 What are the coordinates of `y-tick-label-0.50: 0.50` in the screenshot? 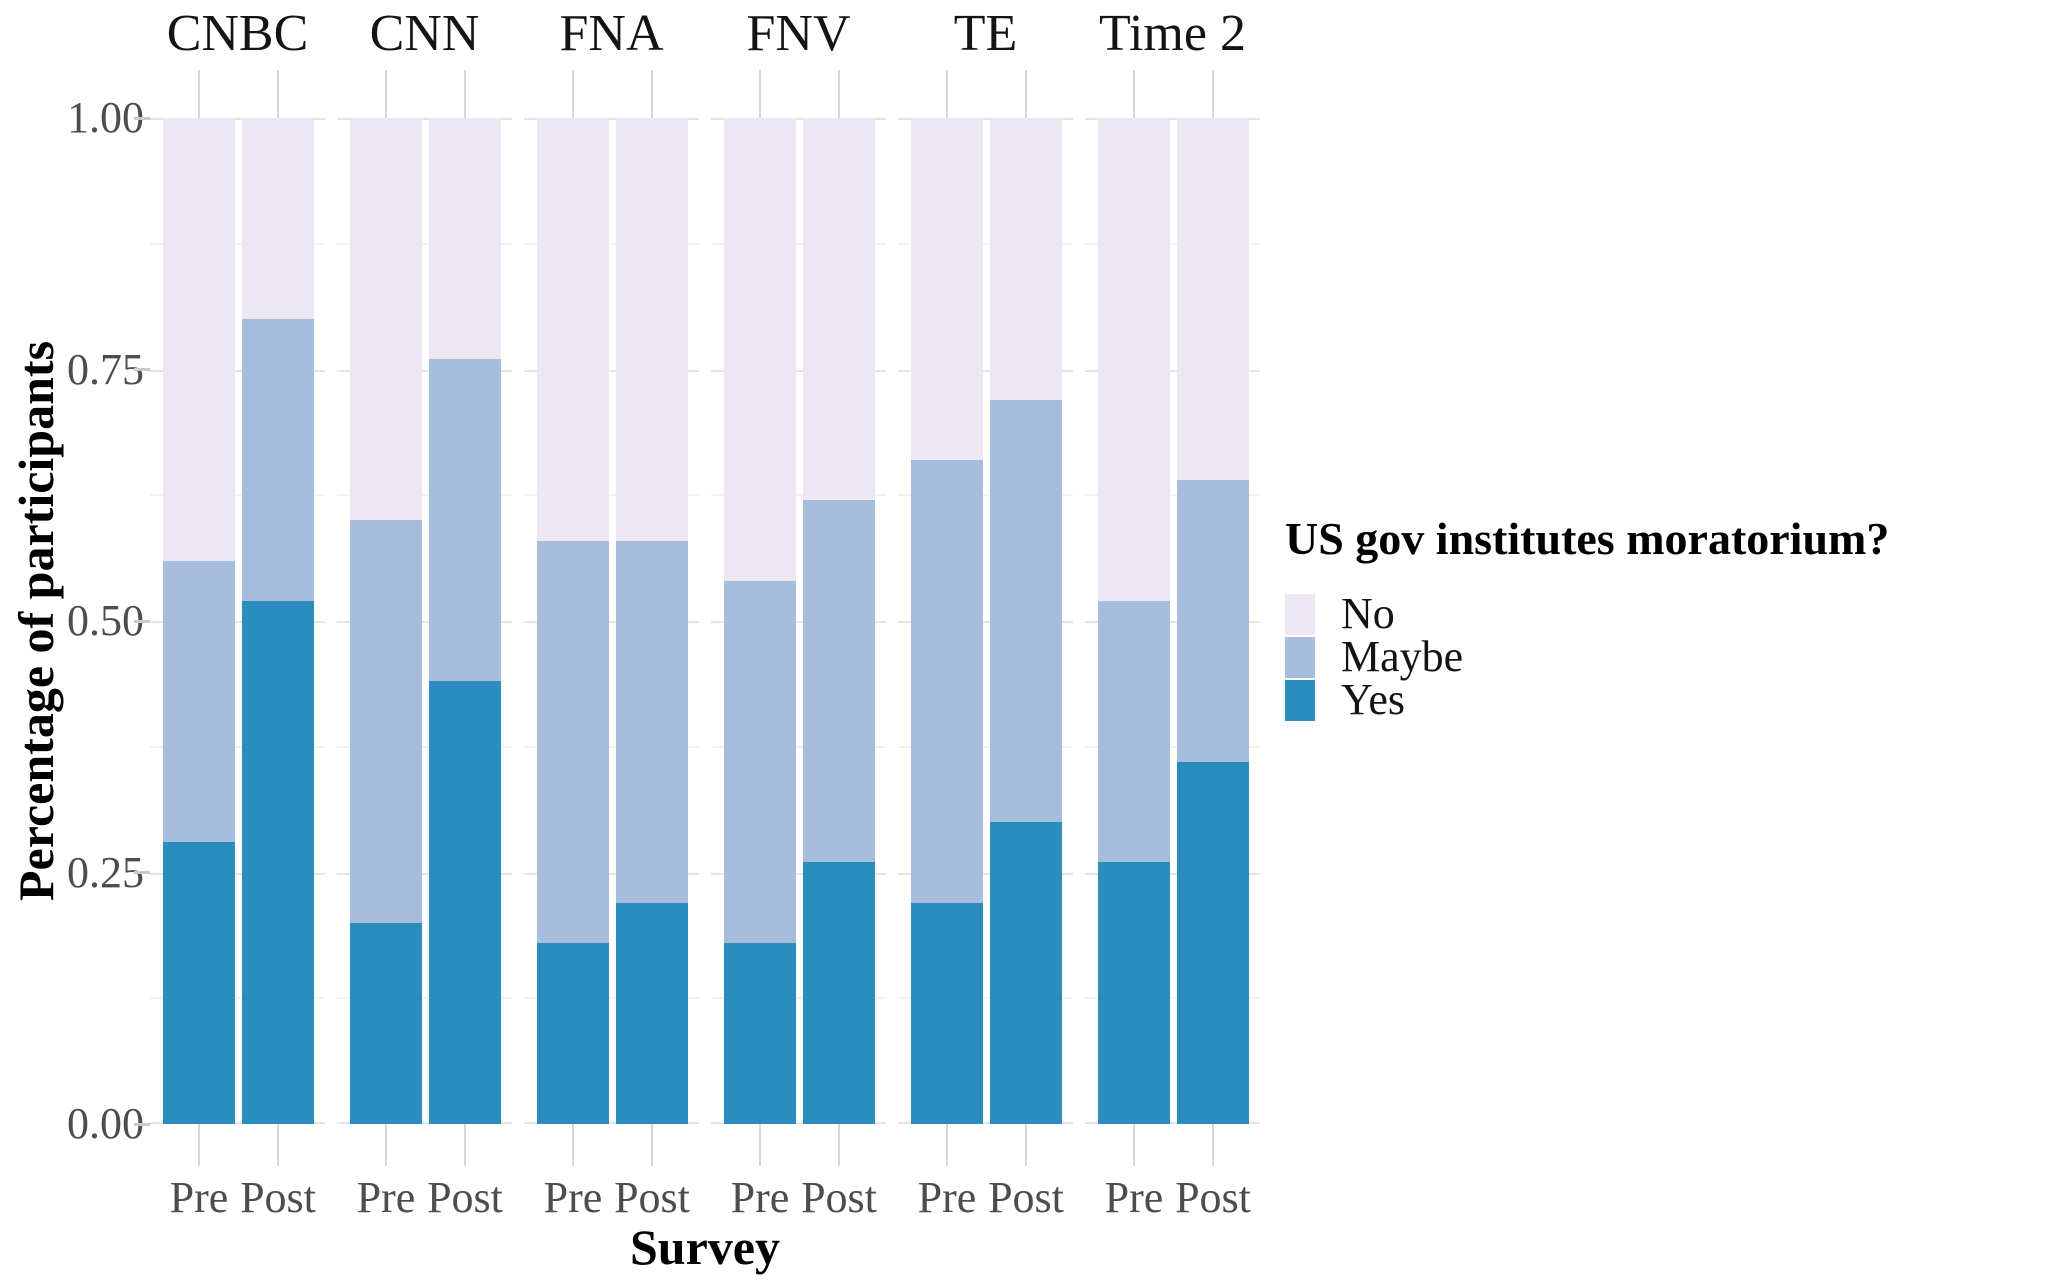 It's located at (105, 620).